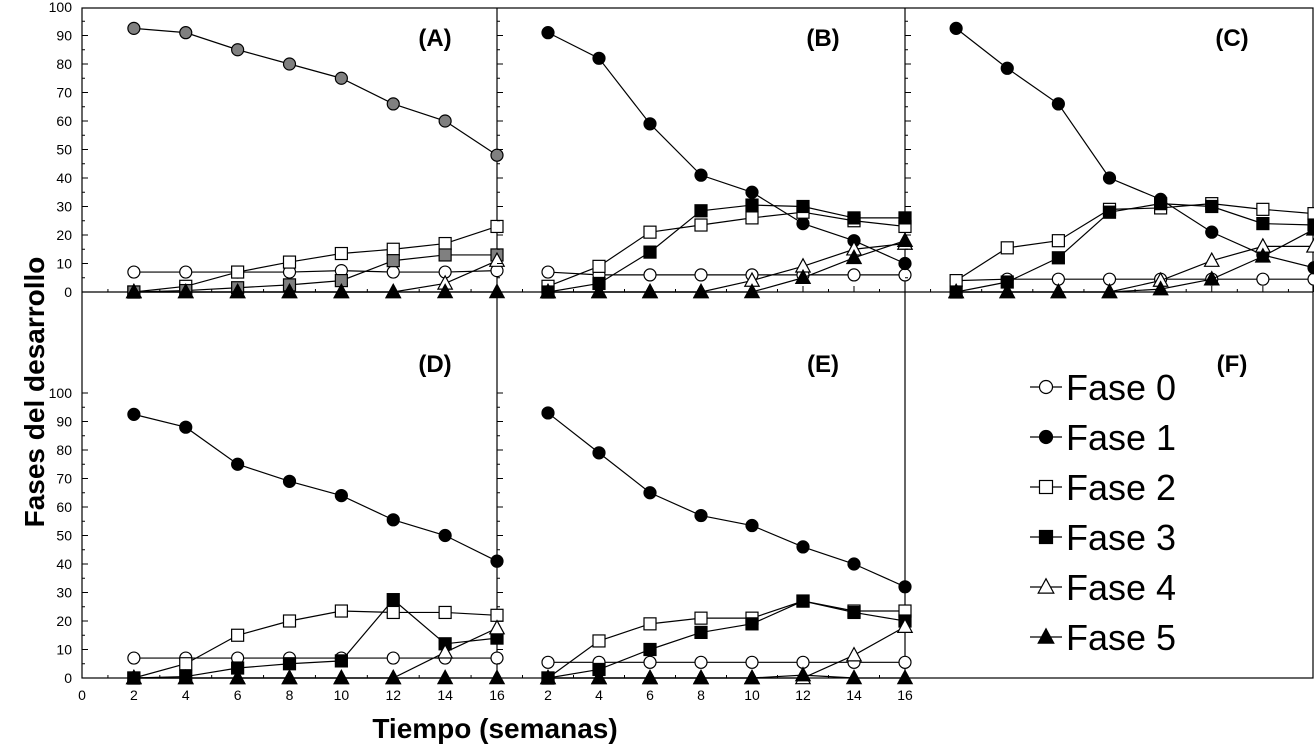  Describe the element at coordinates (64, 264) in the screenshot. I see `y-tick-label: 10` at that location.